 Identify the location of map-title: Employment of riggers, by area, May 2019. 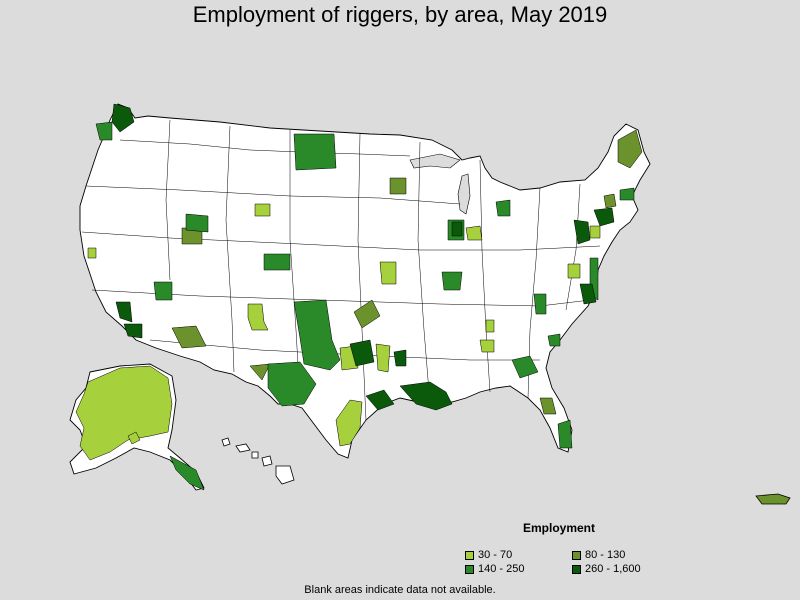
(400, 14).